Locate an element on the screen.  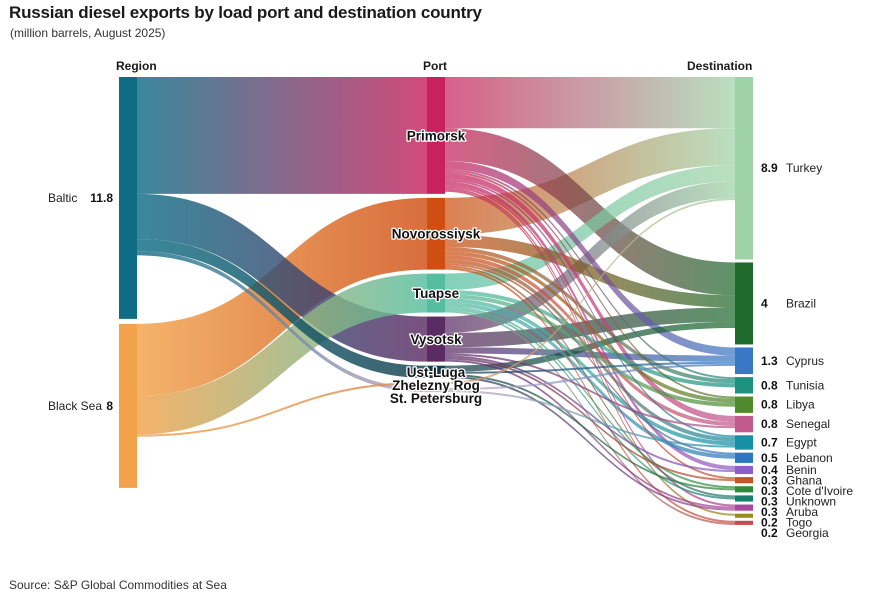
flow-black-sea-tuapse is located at coordinates (282, 354).